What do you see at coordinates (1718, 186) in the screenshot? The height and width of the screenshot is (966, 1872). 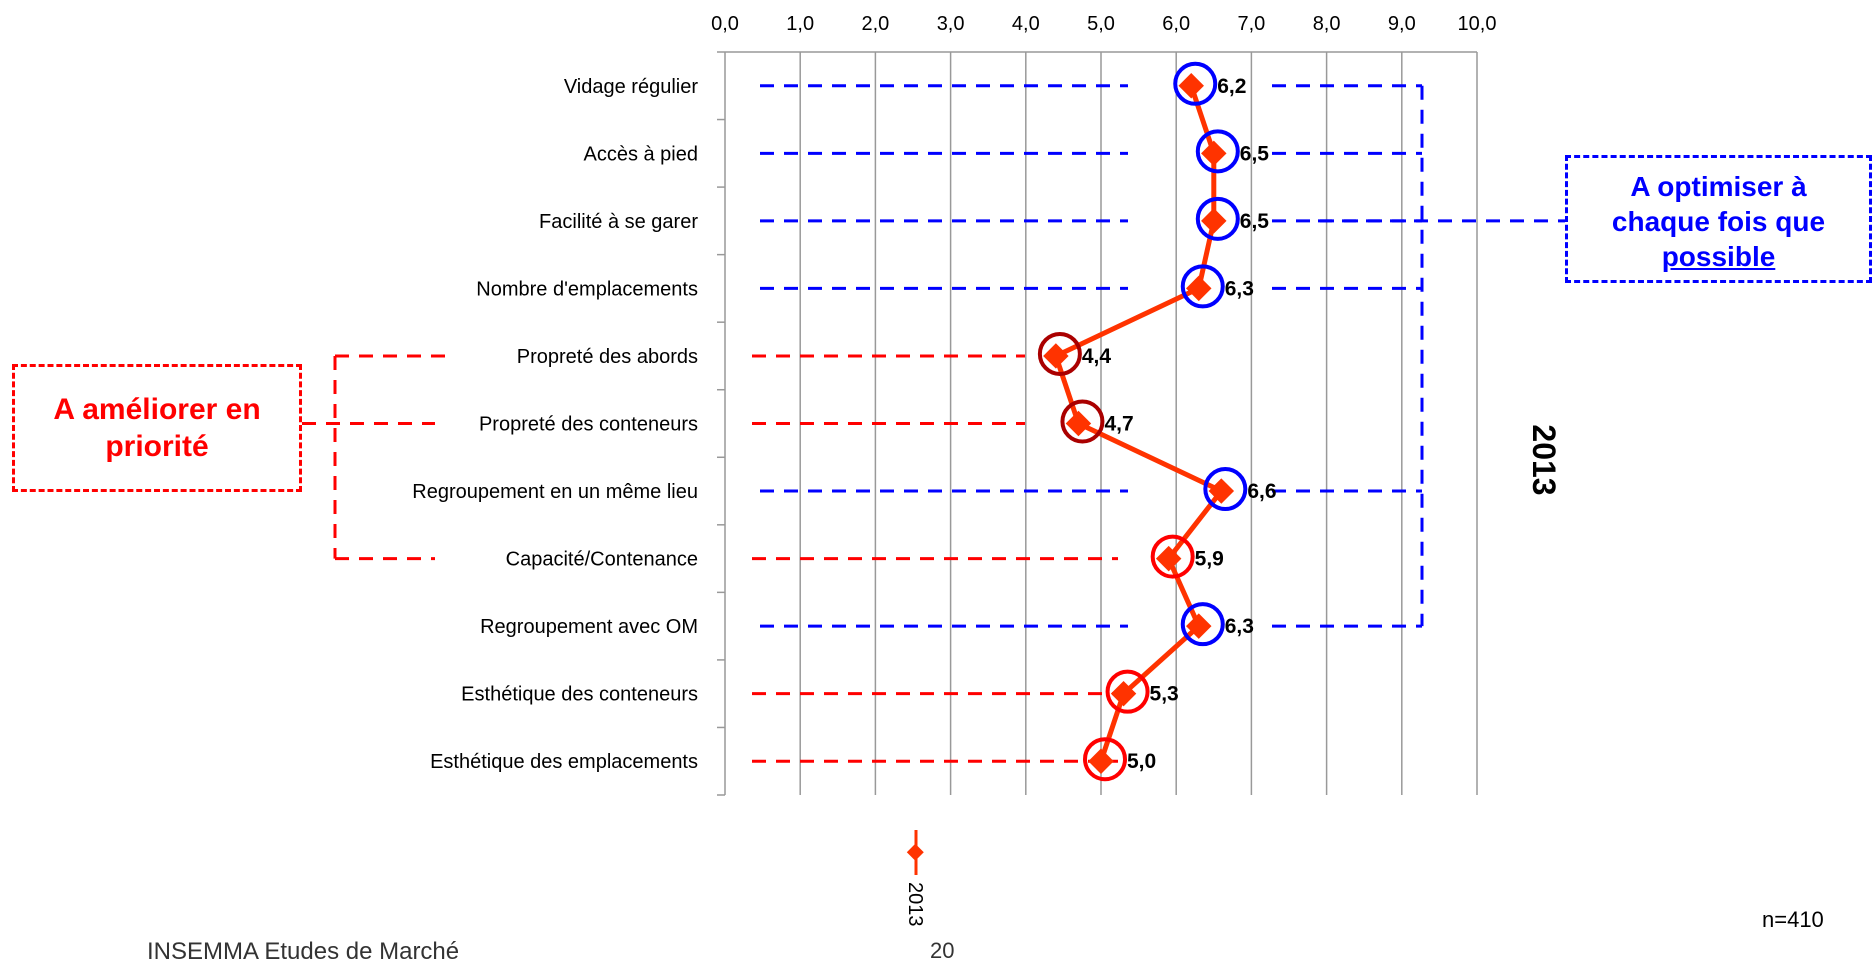 I see `optimize-callout-line1: A optimiser à` at bounding box center [1718, 186].